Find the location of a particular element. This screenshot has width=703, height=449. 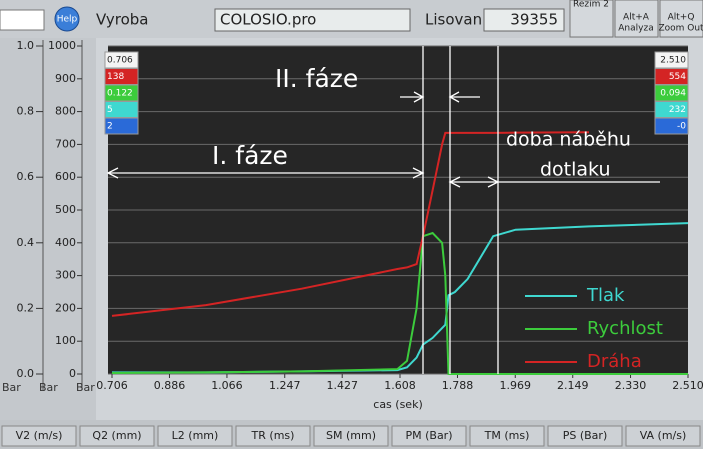

field is located at coordinates (22, 20).